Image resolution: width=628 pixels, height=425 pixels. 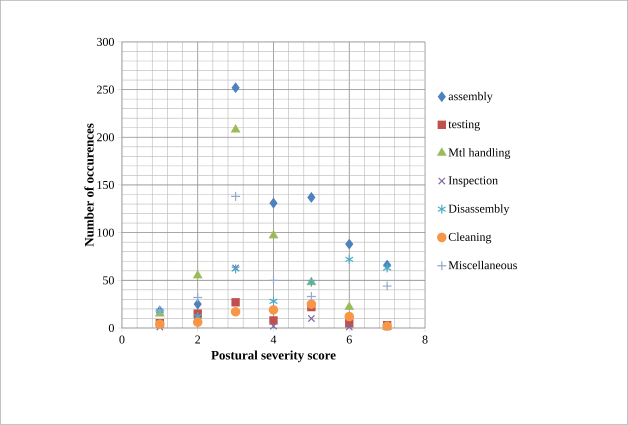 I want to click on x-axis-title: Postural severity score, so click(x=273, y=356).